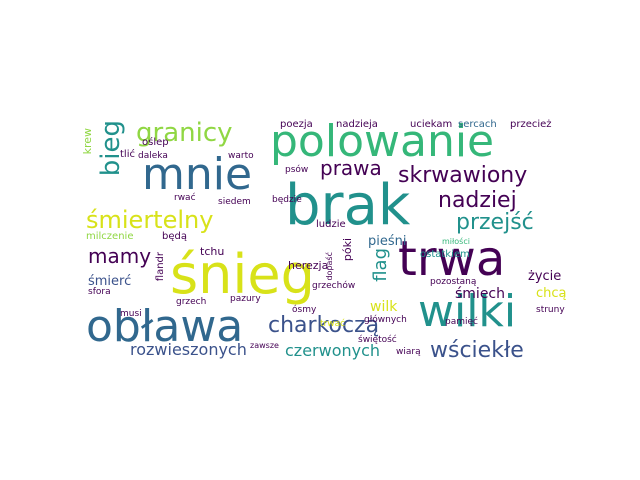  Describe the element at coordinates (184, 133) in the screenshot. I see `word-granicy: granicy` at that location.